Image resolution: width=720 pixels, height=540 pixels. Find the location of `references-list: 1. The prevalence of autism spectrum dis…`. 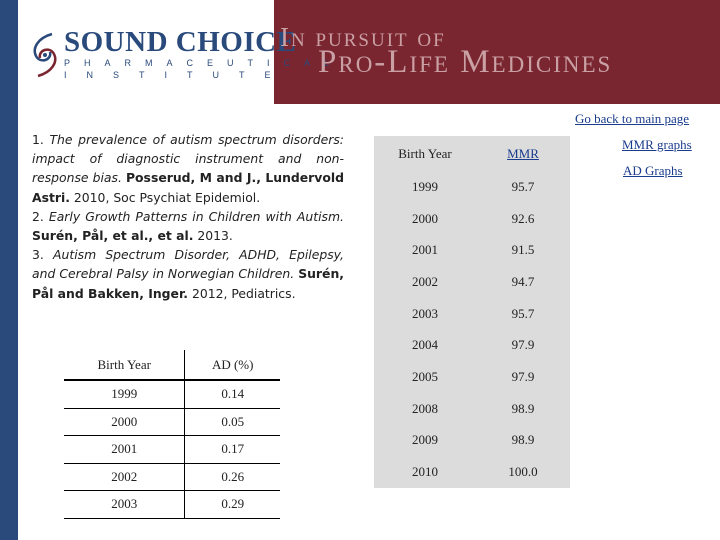

references-list: 1. The prevalence of autism spectrum dis… is located at coordinates (188, 216).